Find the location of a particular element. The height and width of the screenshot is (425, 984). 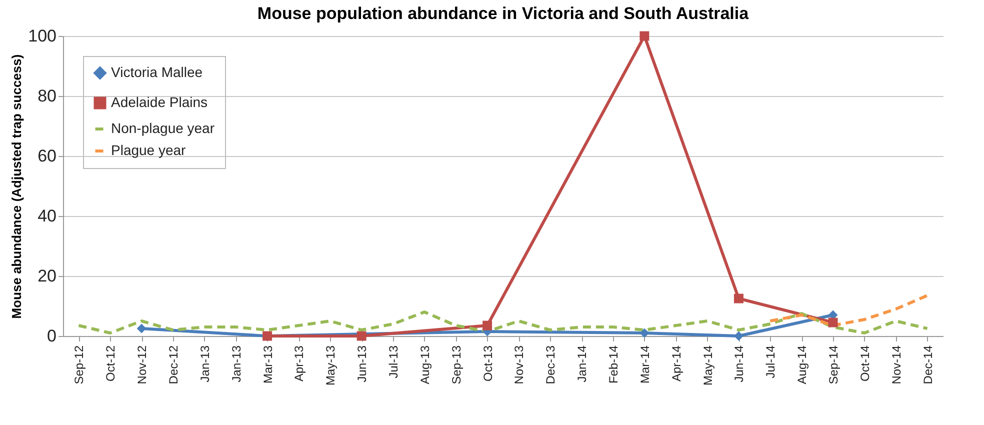

x-tick-label: Dec-14 is located at coordinates (927, 364).